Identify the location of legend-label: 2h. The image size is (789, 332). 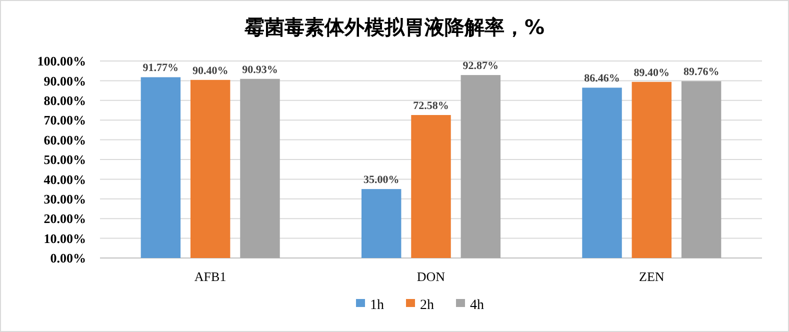
(427, 305).